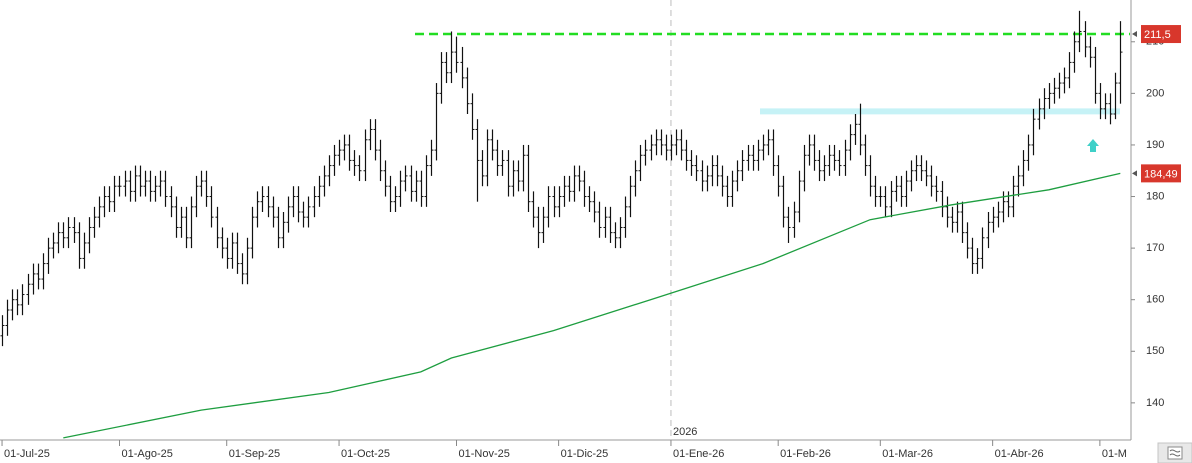  I want to click on price-tag-label: 184,49, so click(1161, 174).